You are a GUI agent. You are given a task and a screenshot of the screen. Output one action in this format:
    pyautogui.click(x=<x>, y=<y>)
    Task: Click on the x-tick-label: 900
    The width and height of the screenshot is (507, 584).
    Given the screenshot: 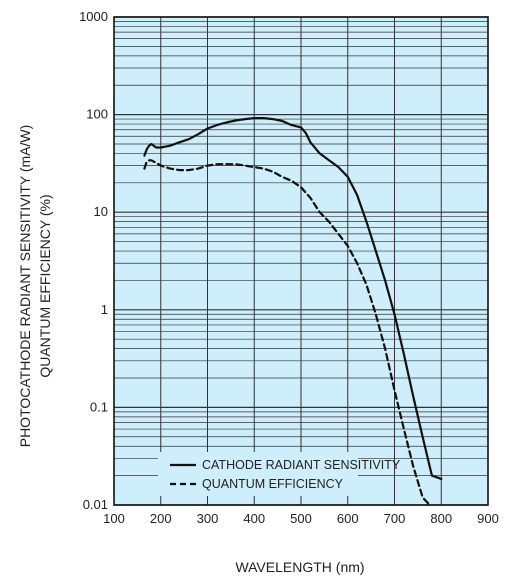 What is the action you would take?
    pyautogui.click(x=488, y=518)
    